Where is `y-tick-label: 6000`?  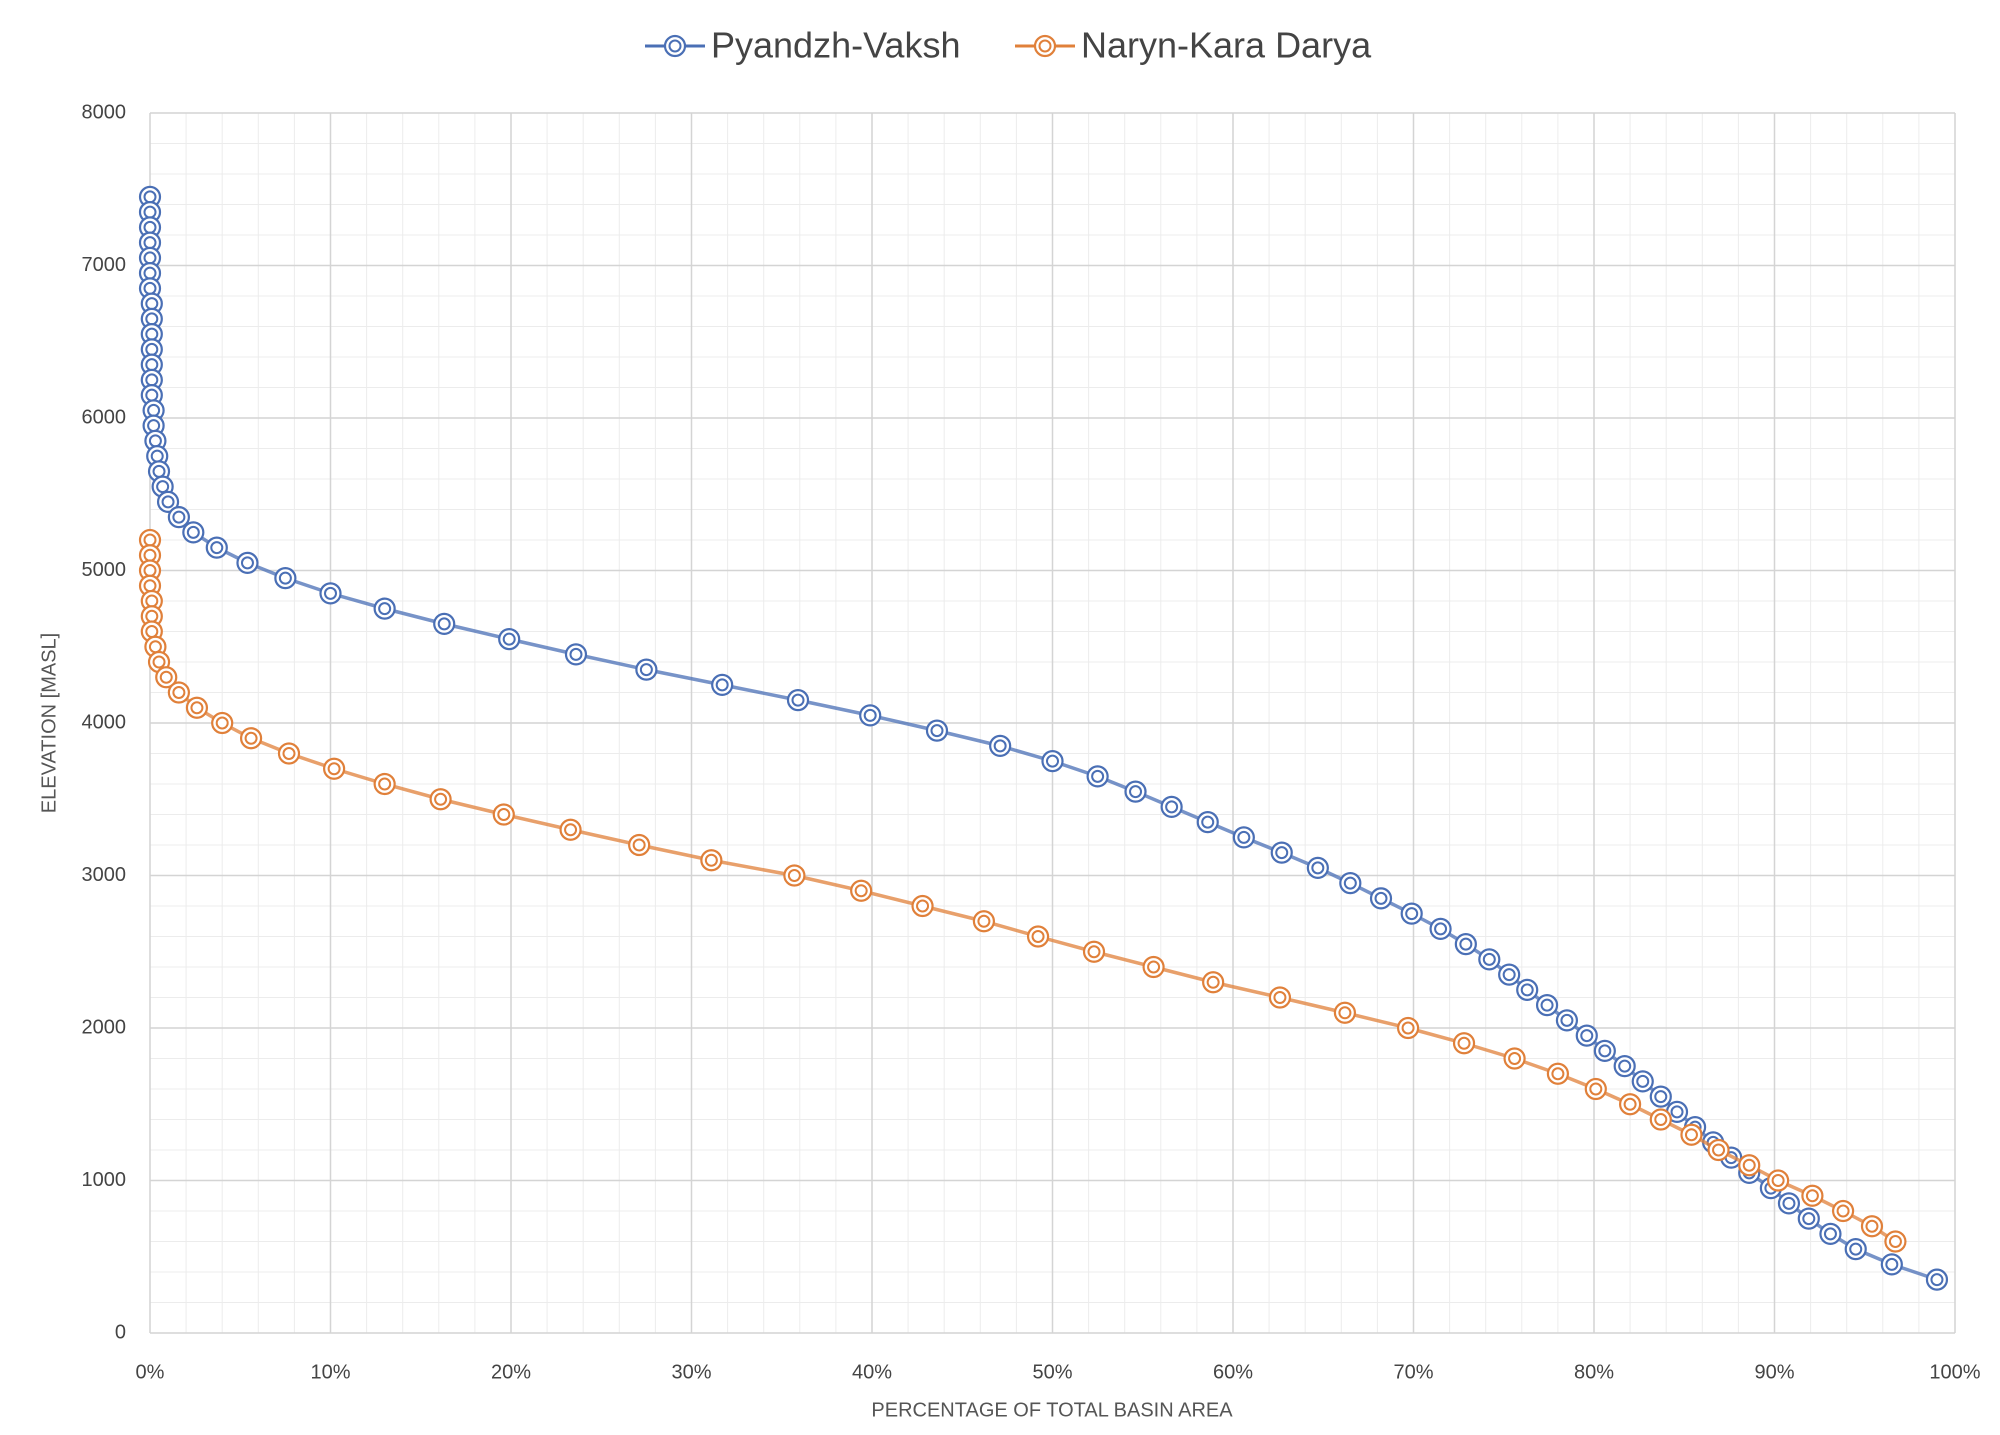
y-tick-label: 6000 is located at coordinates (104, 417).